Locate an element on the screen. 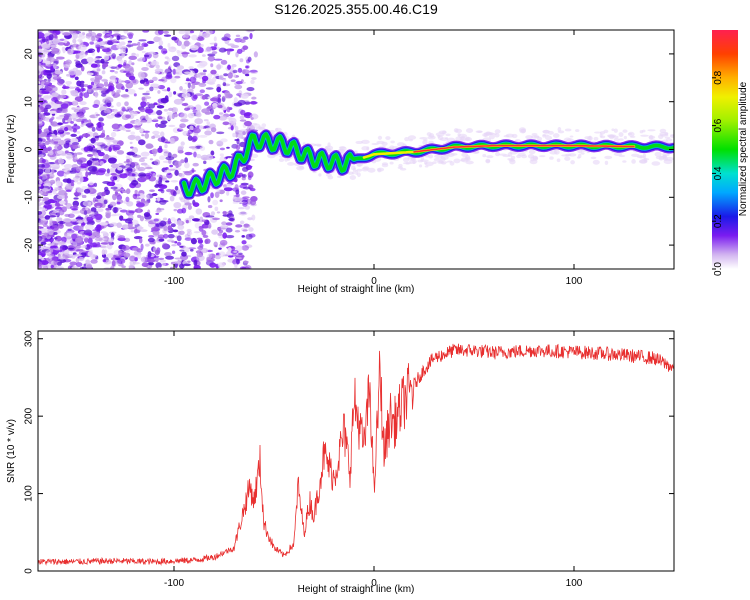 The image size is (750, 600). x-tick-label: 100 is located at coordinates (574, 583).